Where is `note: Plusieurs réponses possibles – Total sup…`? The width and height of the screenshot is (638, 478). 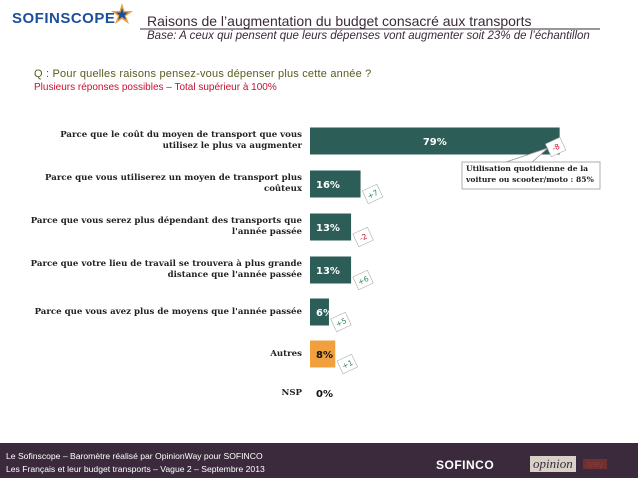 note: Plusieurs réponses possibles – Total sup… is located at coordinates (155, 87).